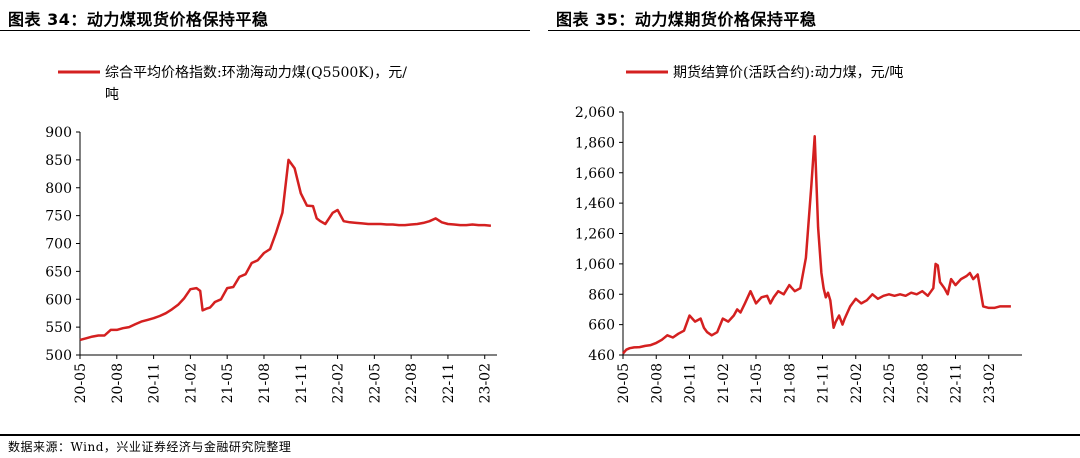 The width and height of the screenshot is (1080, 458). Describe the element at coordinates (58, 245) in the screenshot. I see `y-tick-label: 700` at that location.